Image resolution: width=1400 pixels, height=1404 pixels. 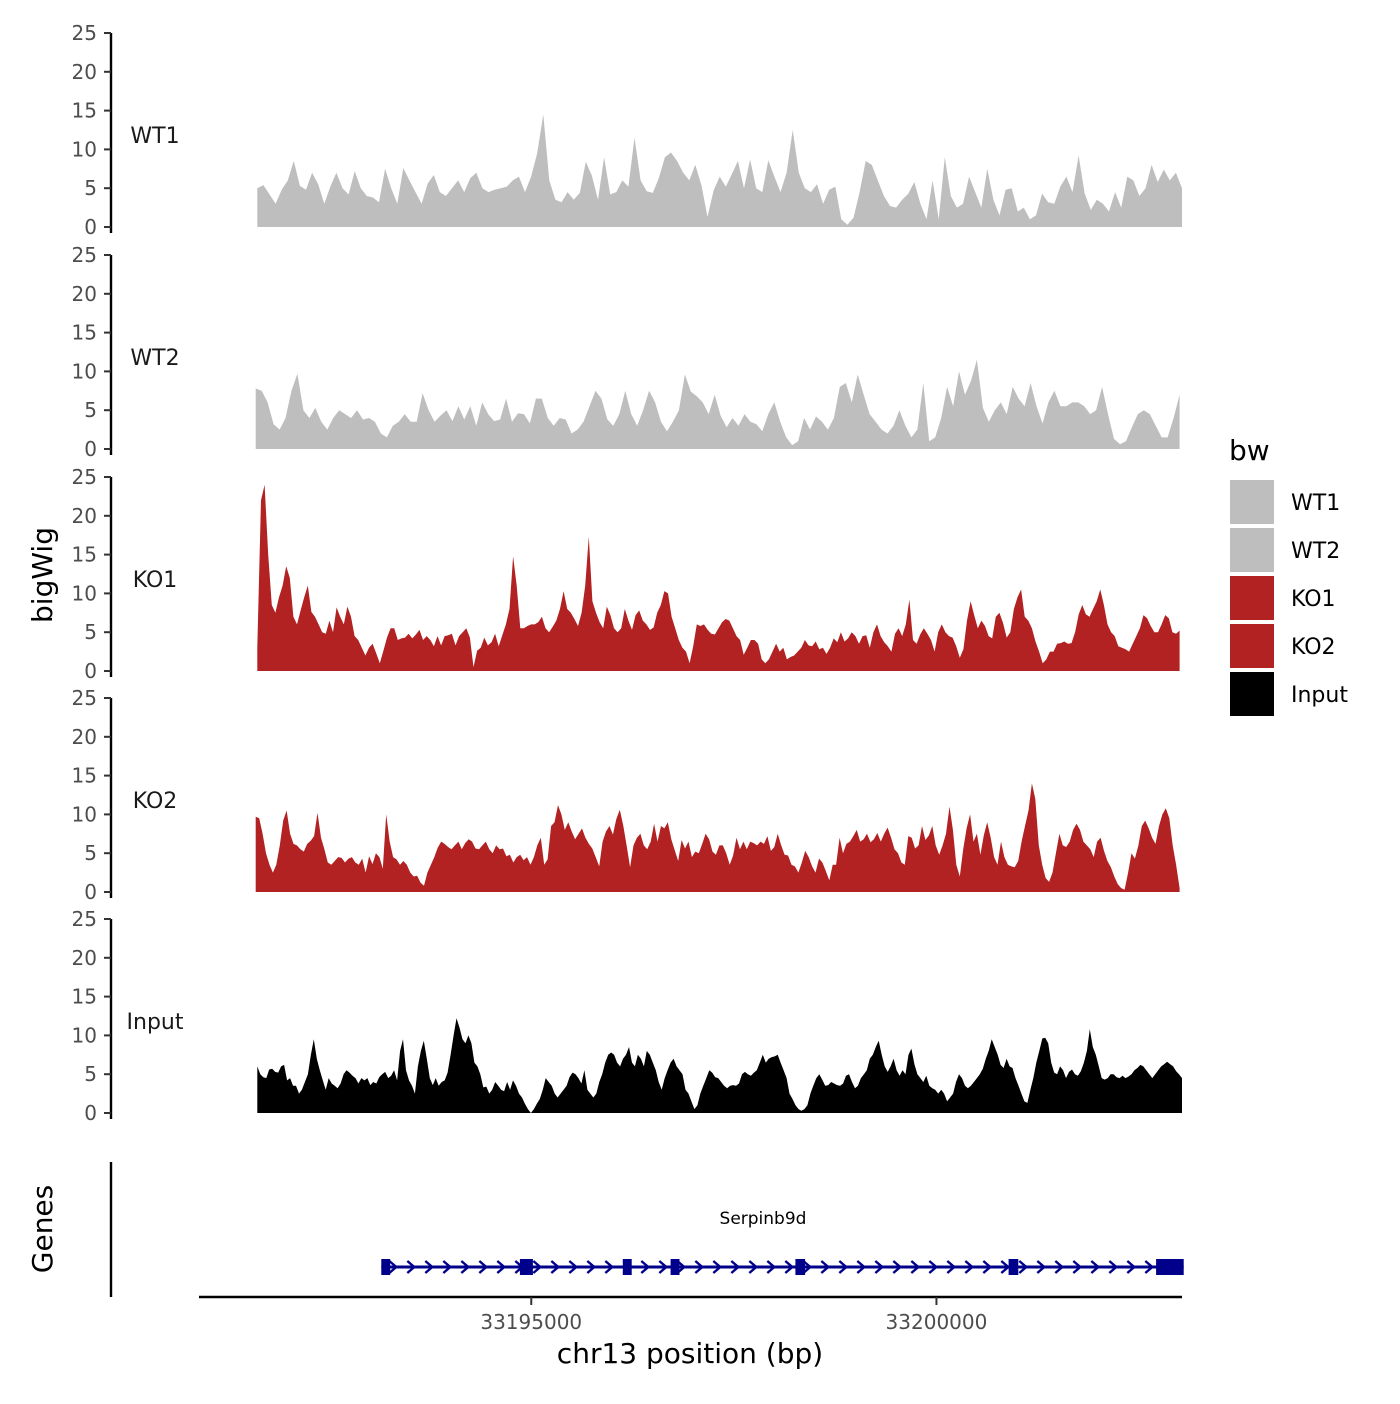 I want to click on track-input-y-tick-label: 10, so click(x=84, y=1035).